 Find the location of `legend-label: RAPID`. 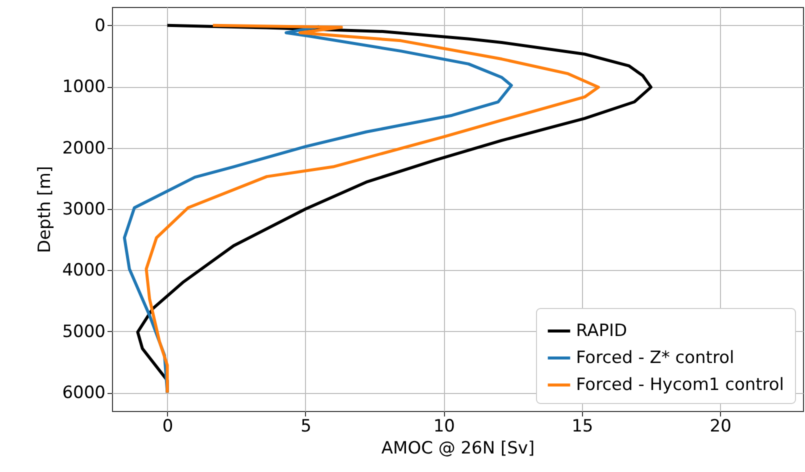

legend-label: RAPID is located at coordinates (602, 331).